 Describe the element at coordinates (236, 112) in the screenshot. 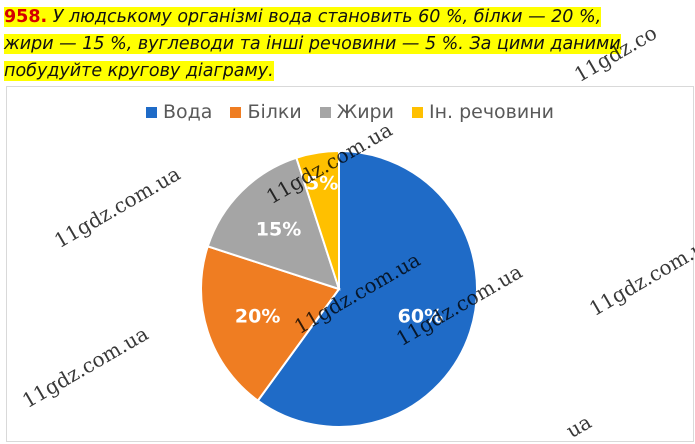

I see `legend-swatch-bilky` at that location.